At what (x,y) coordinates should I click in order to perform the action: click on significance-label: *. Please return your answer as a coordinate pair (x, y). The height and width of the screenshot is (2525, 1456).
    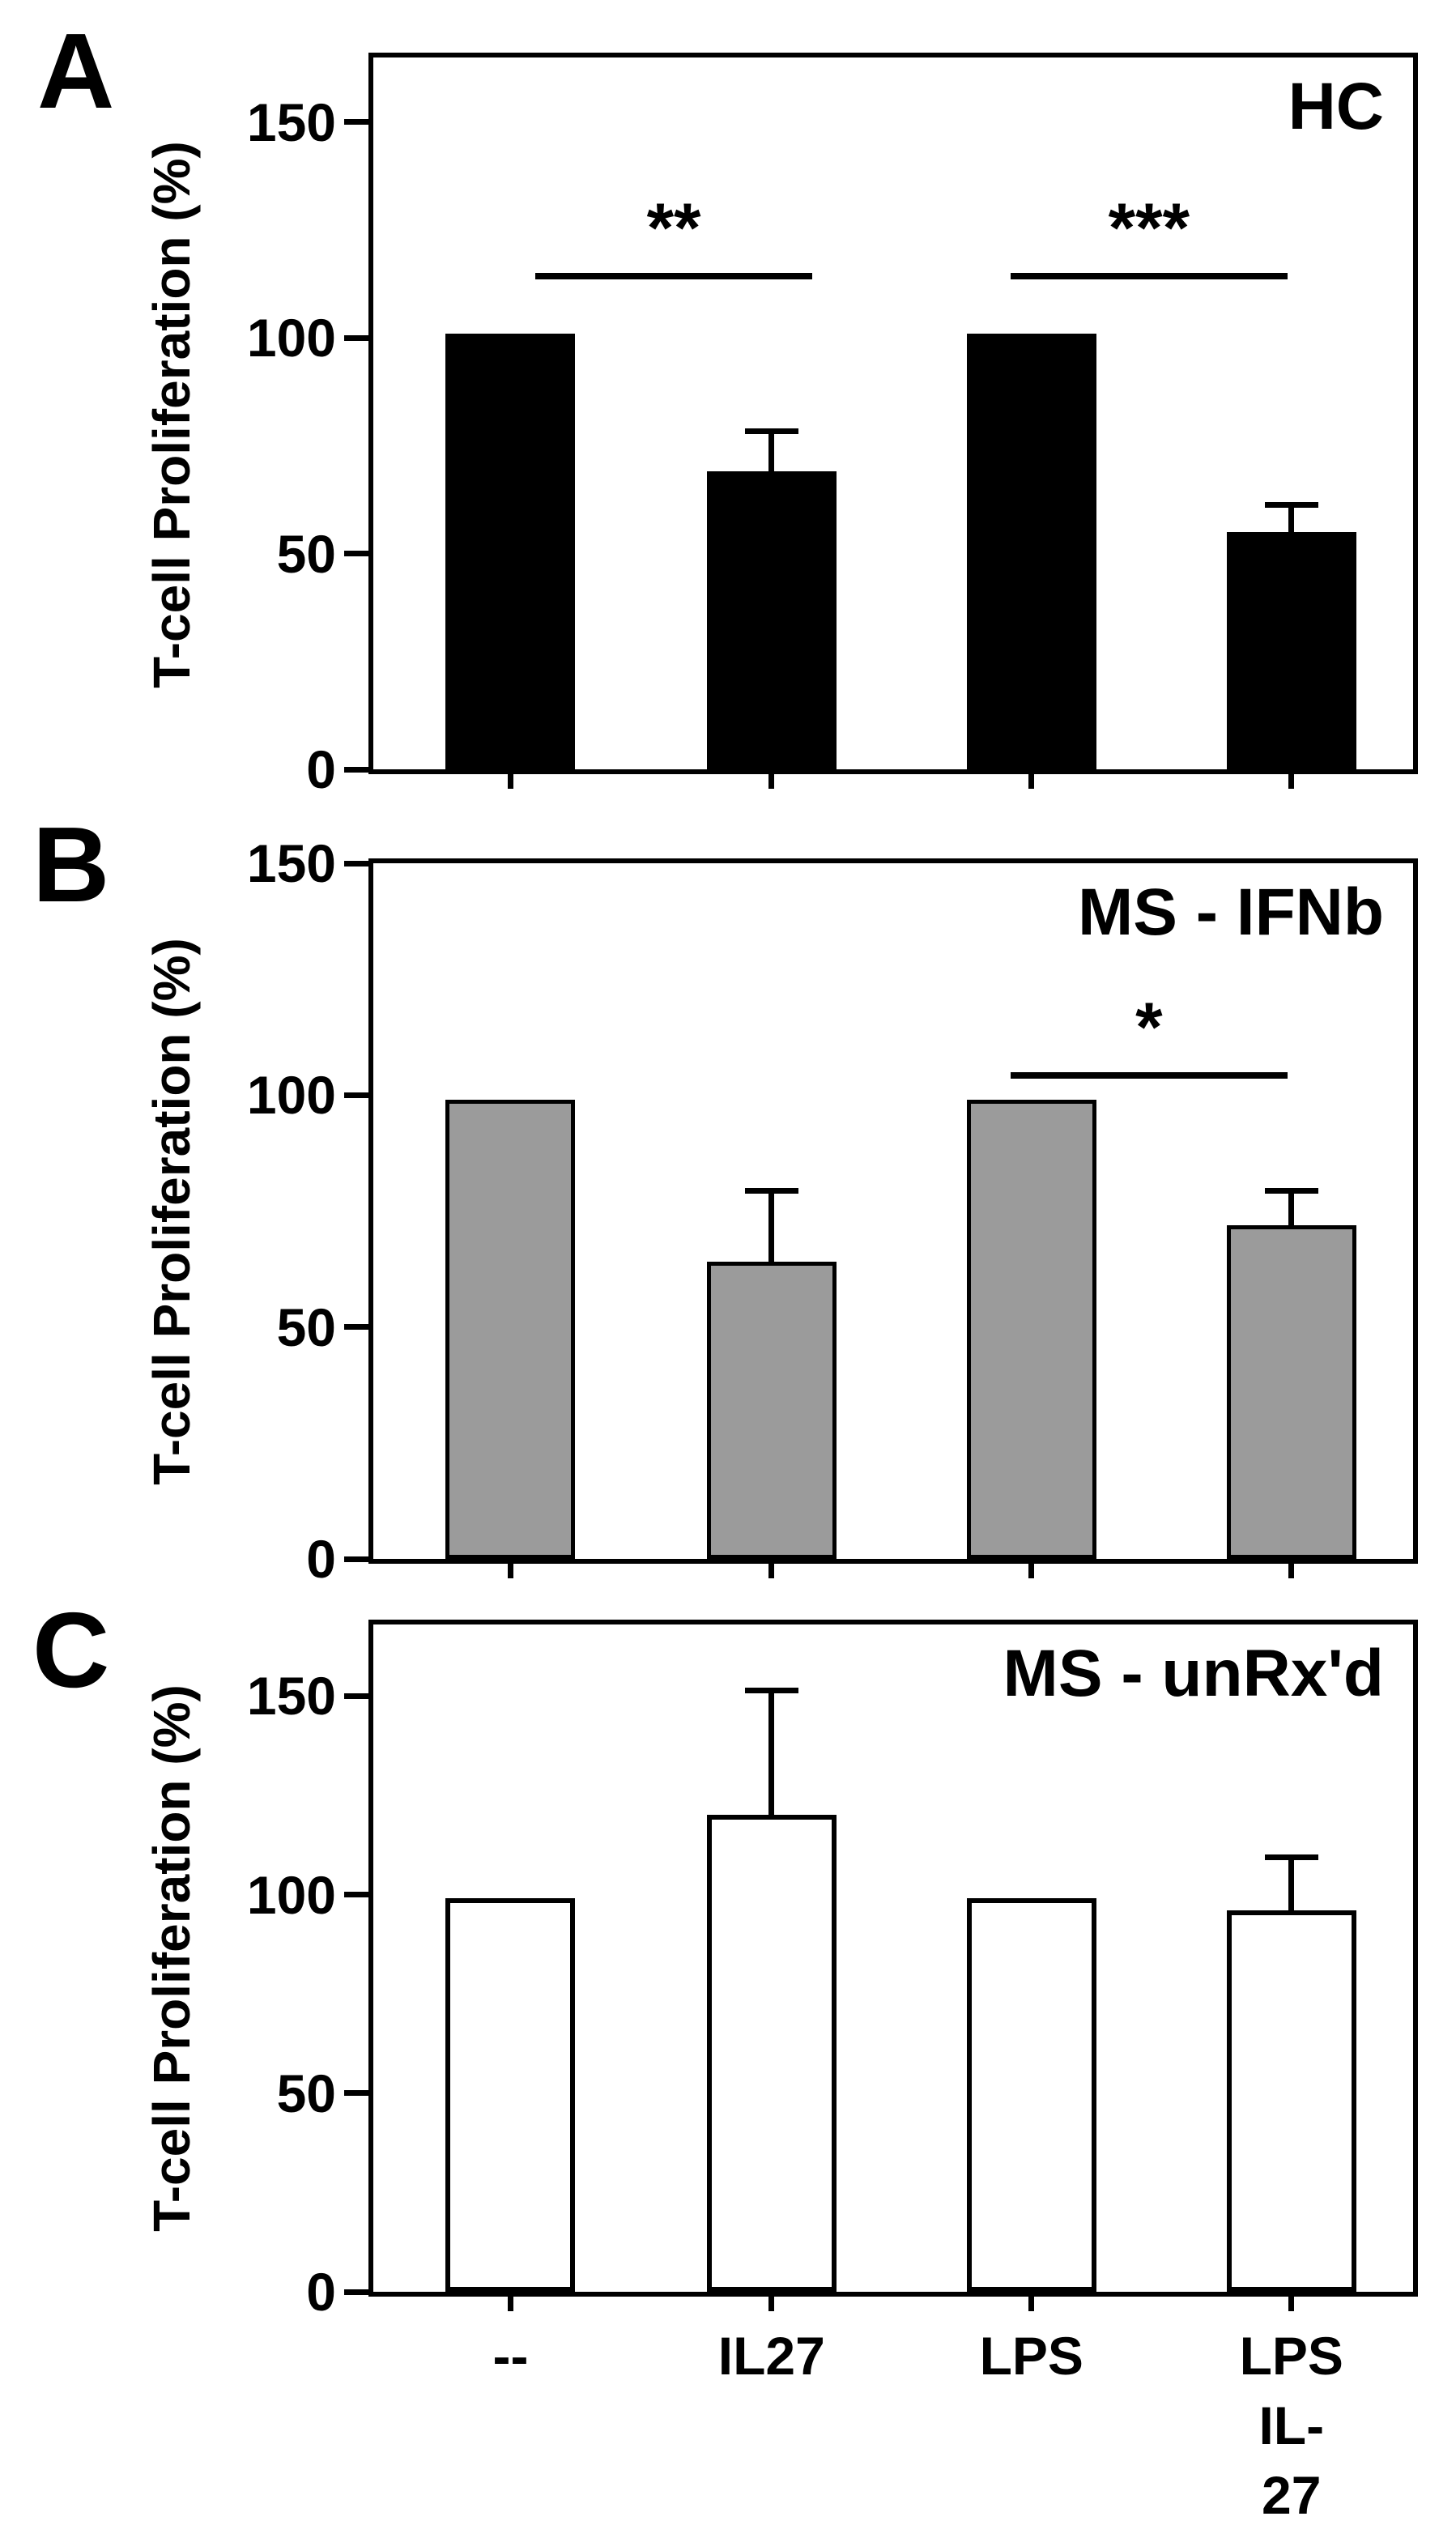
    Looking at the image, I should click on (1149, 1028).